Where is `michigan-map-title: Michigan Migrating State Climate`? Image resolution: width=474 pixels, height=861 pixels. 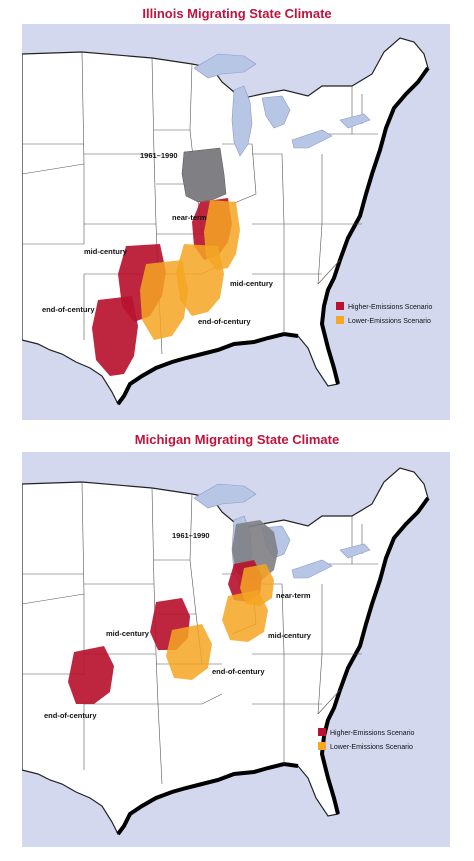 michigan-map-title: Michigan Migrating State Climate is located at coordinates (237, 439).